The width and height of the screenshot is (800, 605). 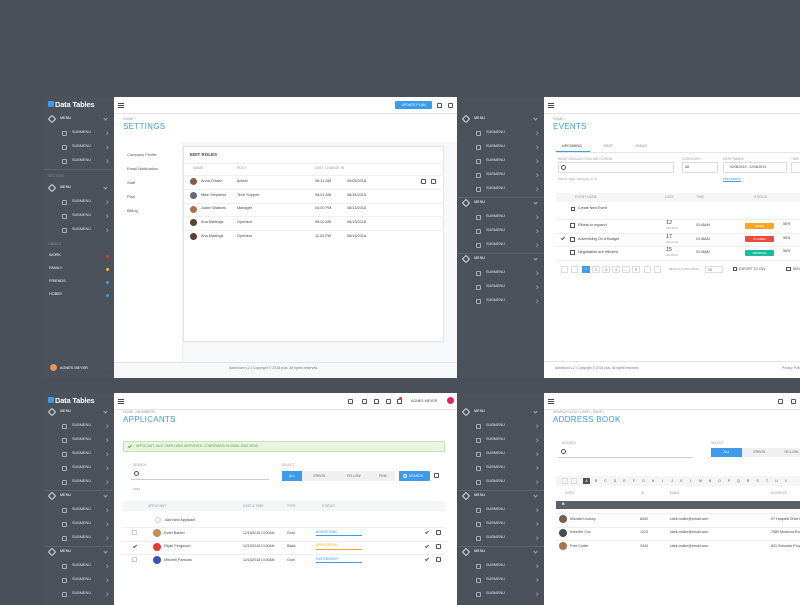 I want to click on alphabet-letter: H, so click(x=653, y=481).